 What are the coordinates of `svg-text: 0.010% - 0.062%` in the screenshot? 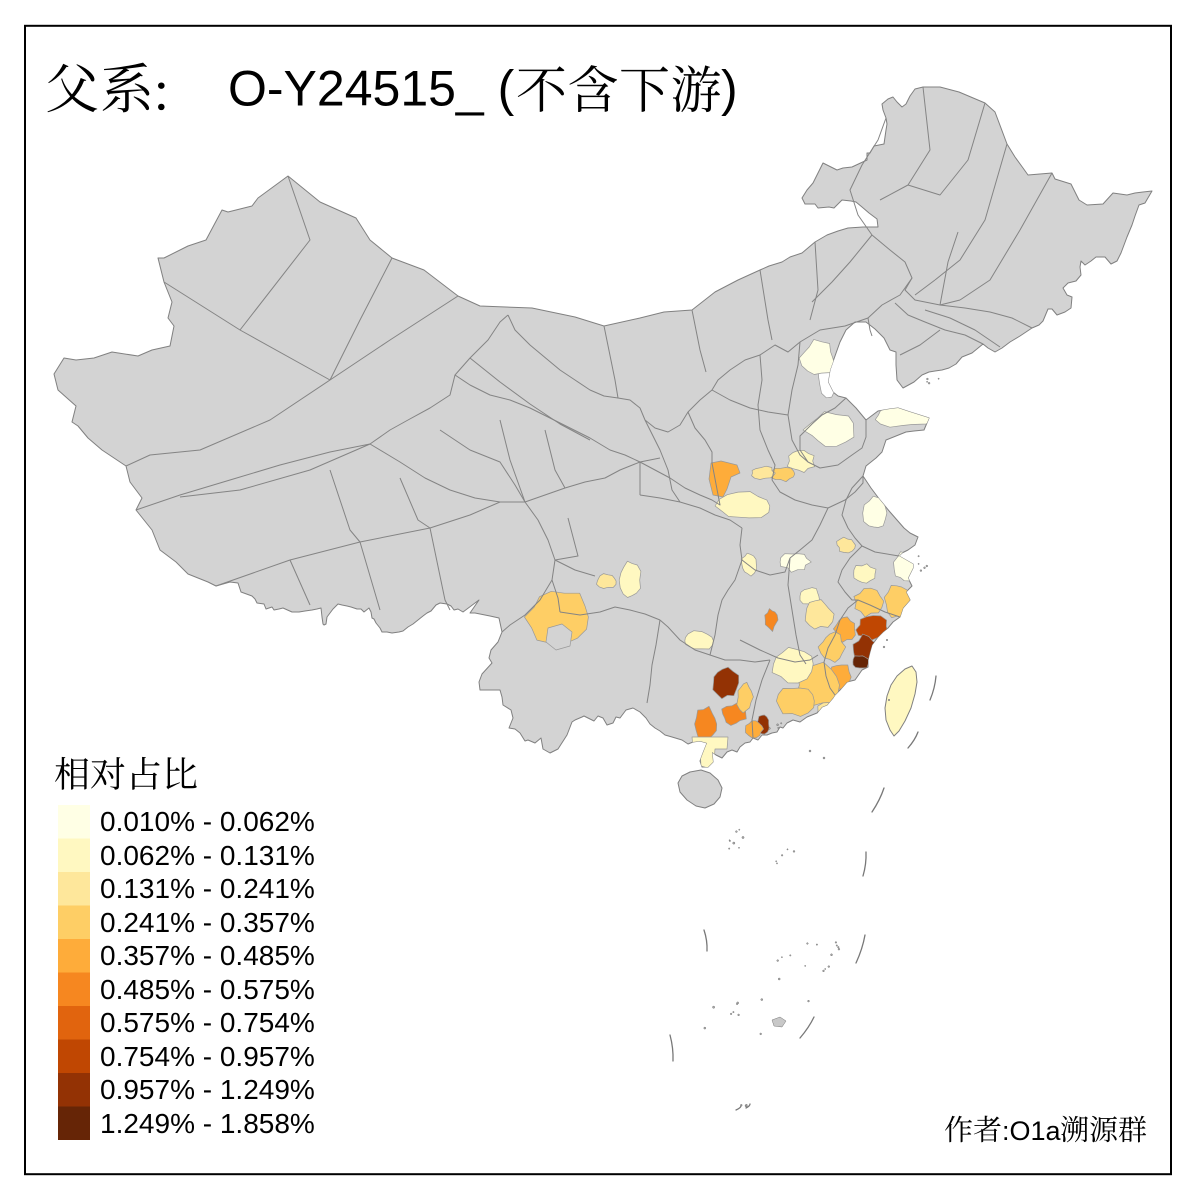 It's located at (207, 821).